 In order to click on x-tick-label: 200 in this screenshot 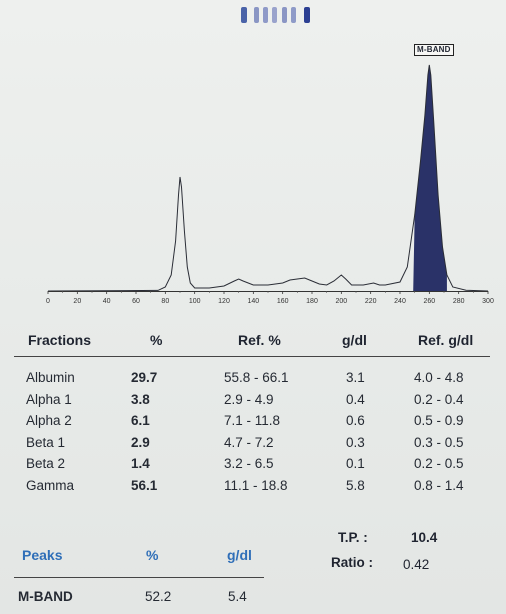, I will do `click(341, 301)`.